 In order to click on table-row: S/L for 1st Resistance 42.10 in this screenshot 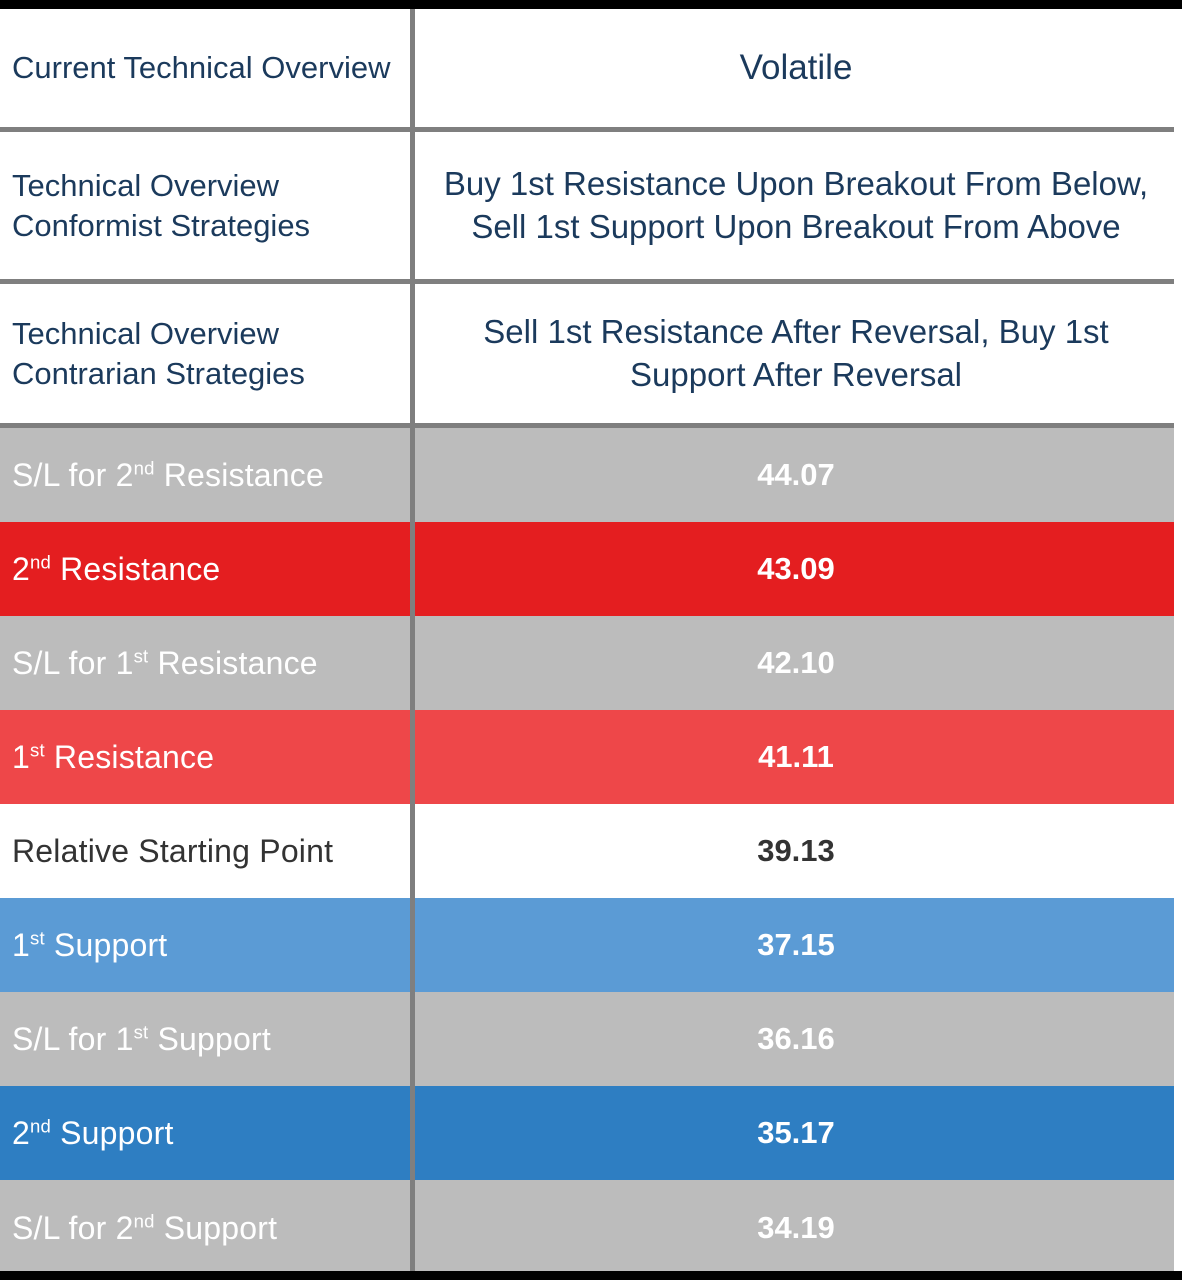, I will do `click(591, 663)`.